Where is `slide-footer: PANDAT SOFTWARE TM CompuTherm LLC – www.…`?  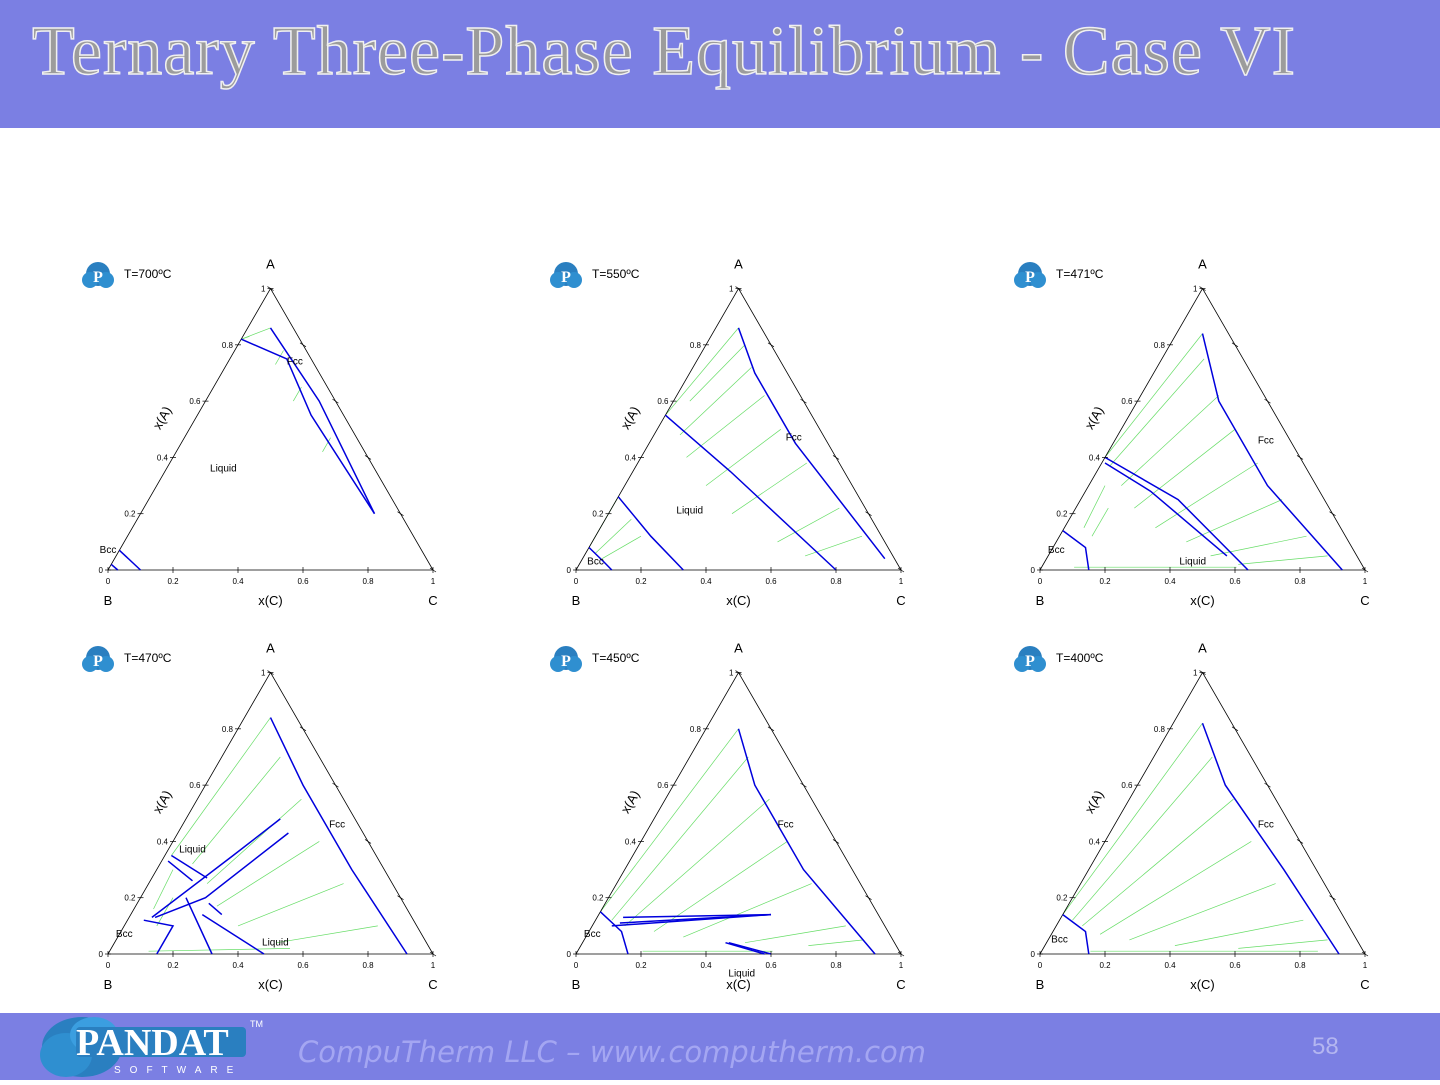
slide-footer: PANDAT SOFTWARE TM CompuTherm LLC – www.… is located at coordinates (720, 1046).